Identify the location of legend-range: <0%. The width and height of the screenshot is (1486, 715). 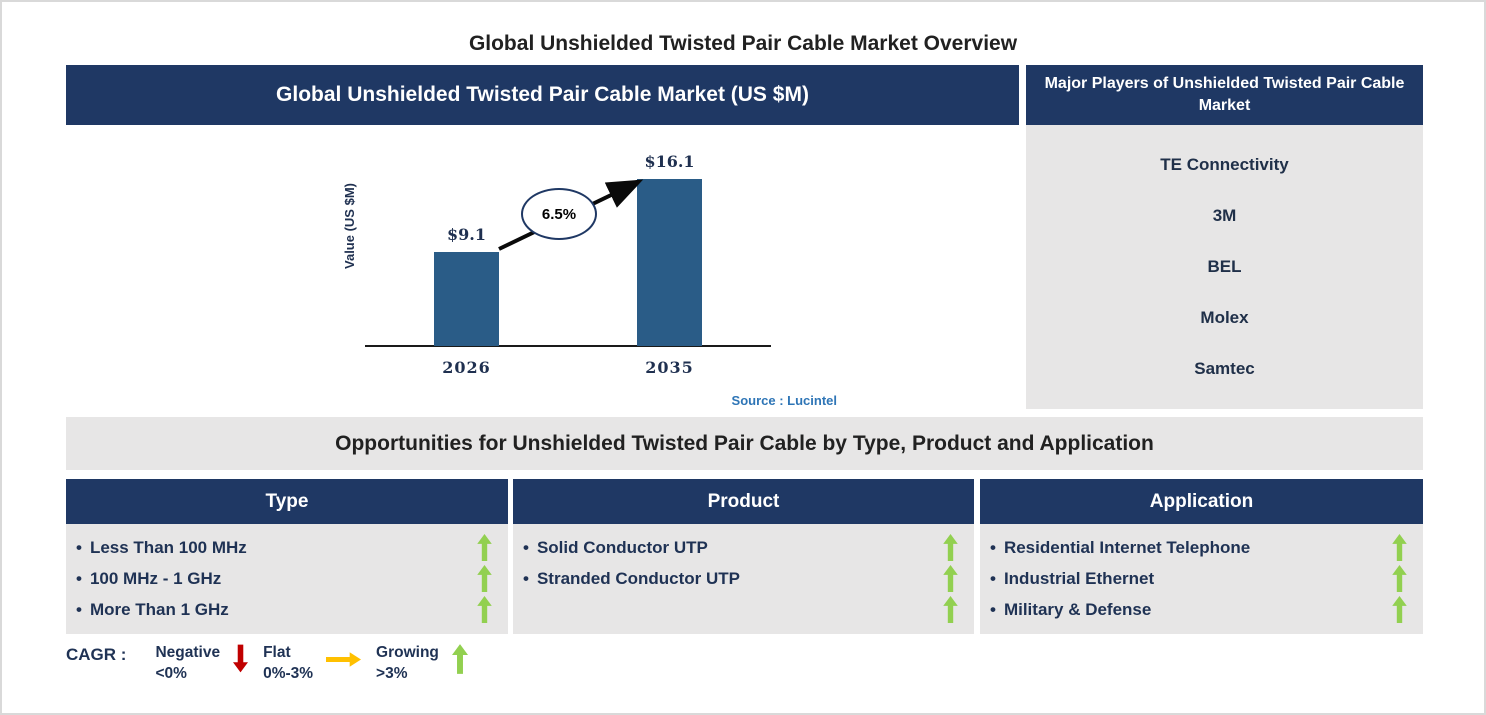
(171, 673).